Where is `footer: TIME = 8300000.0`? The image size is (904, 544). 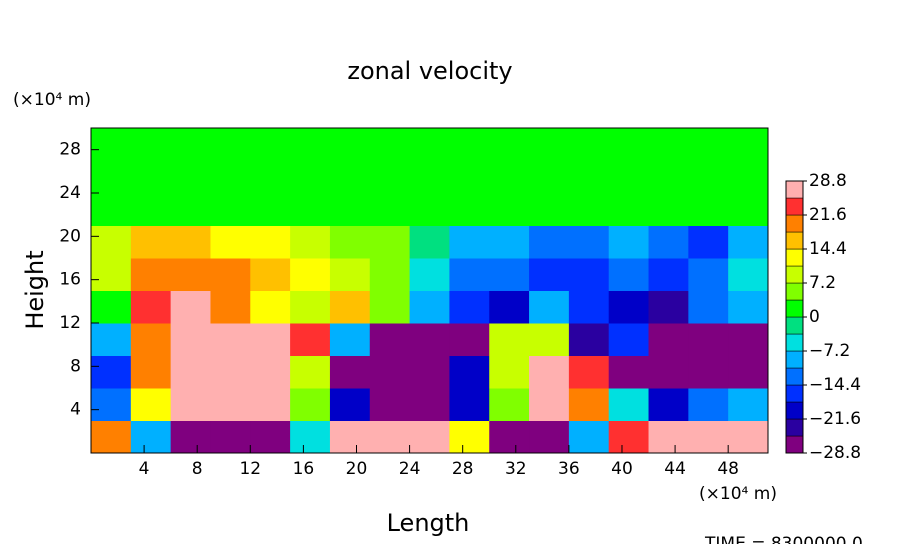 footer: TIME = 8300000.0 is located at coordinates (783, 539).